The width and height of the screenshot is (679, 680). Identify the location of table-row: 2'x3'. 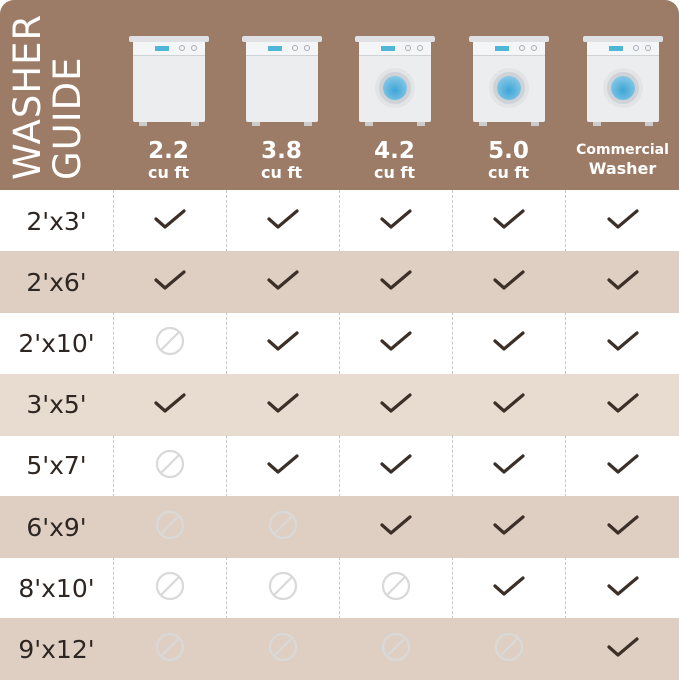
(339, 221).